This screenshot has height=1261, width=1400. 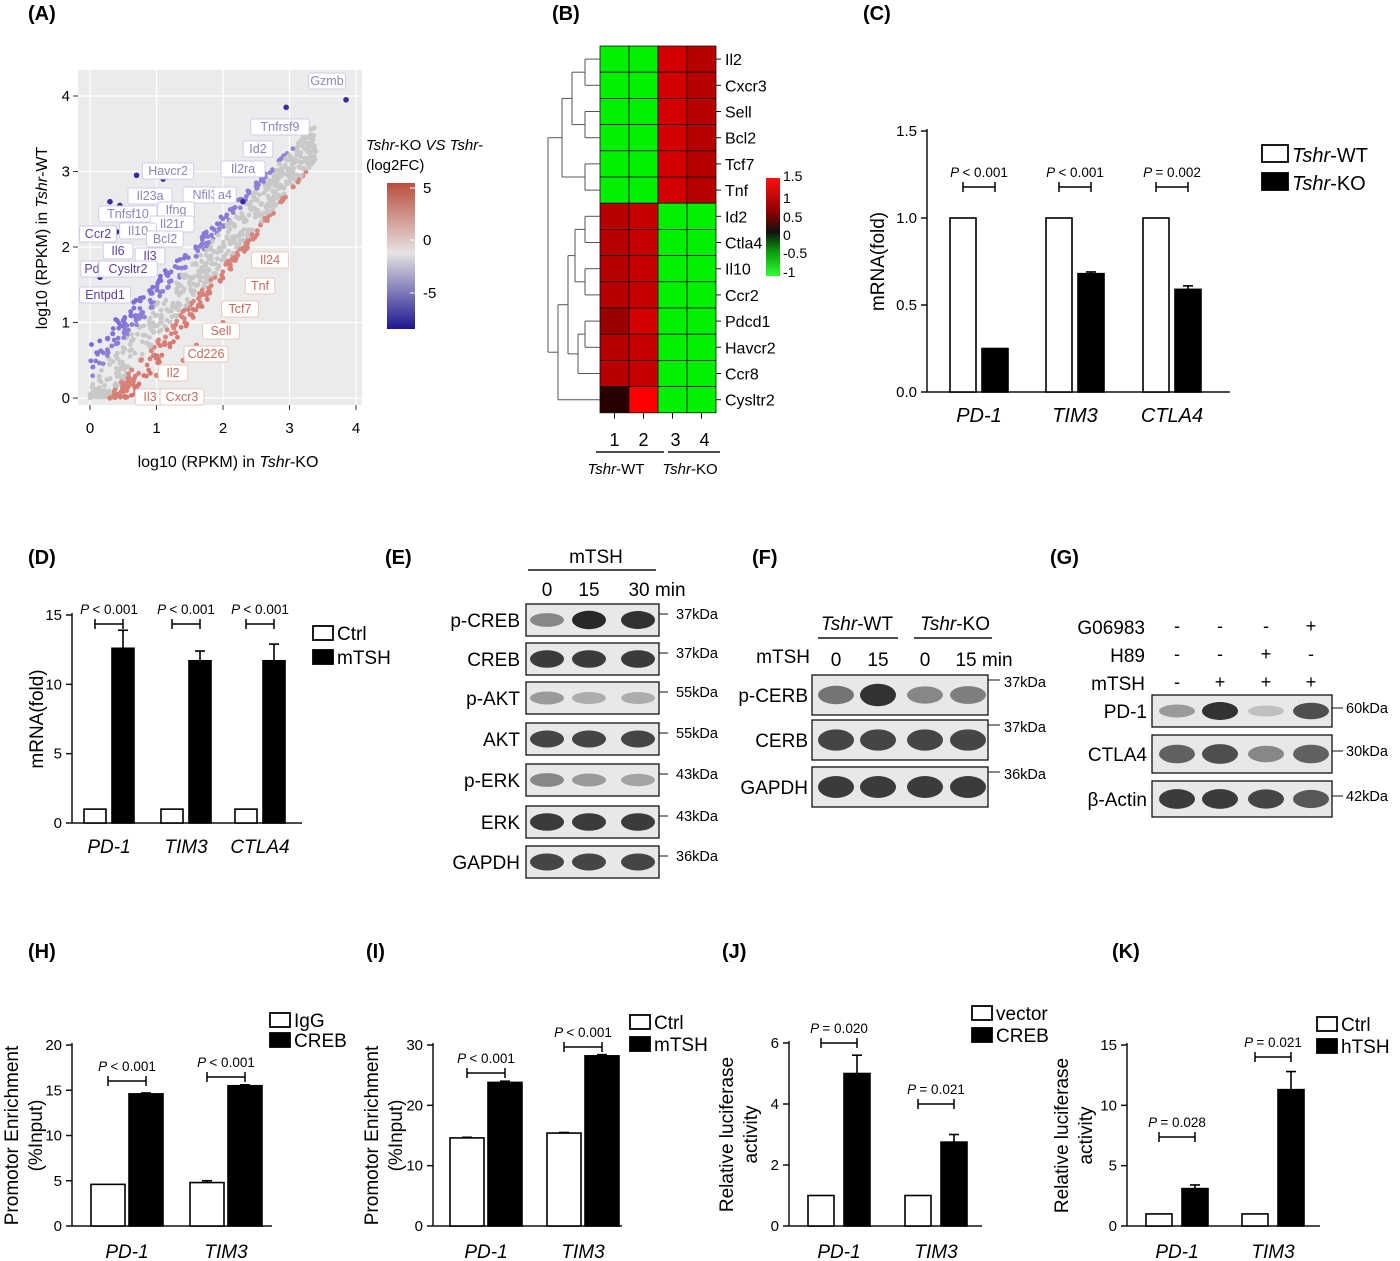 I want to click on legend-label: mTSH, so click(x=681, y=1045).